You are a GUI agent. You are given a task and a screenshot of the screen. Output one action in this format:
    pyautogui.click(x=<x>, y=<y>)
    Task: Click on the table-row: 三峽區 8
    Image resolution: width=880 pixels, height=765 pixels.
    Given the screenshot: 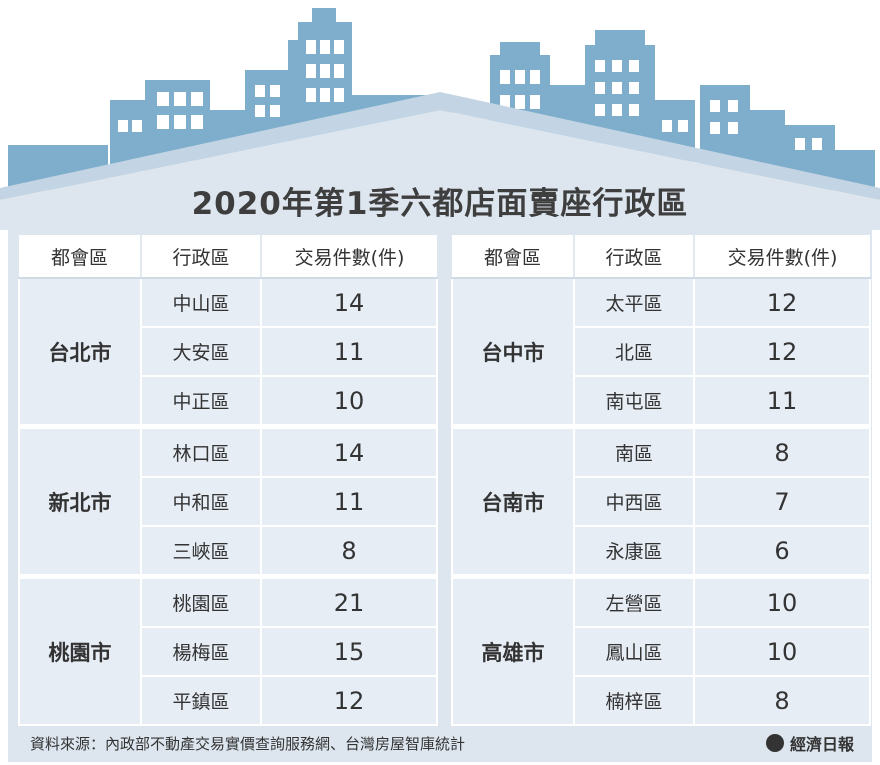 What is the action you would take?
    pyautogui.click(x=228, y=551)
    